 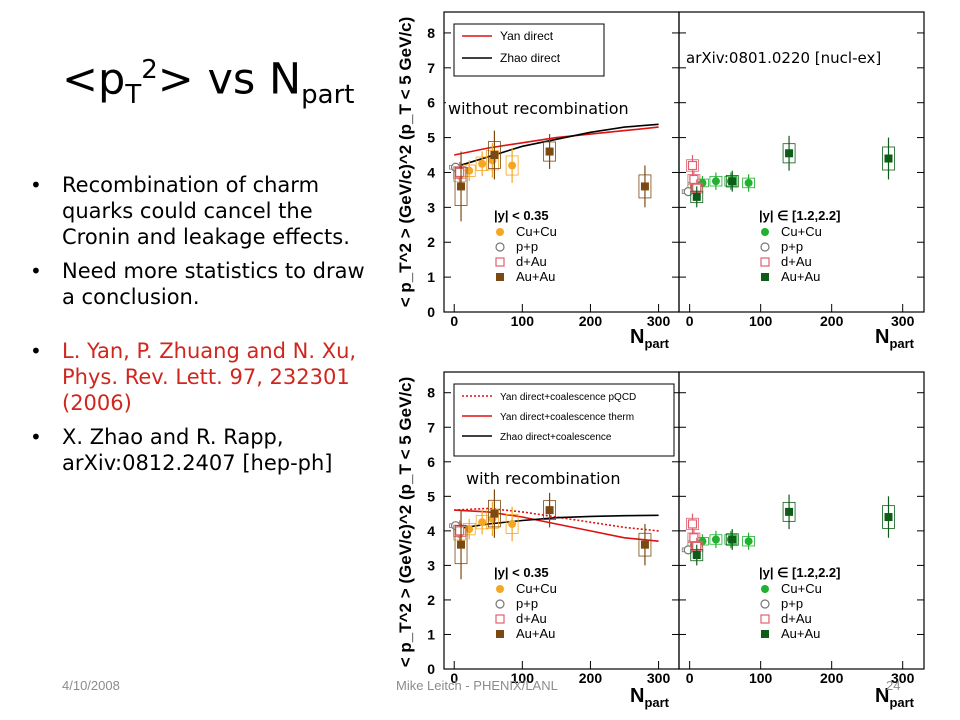 What do you see at coordinates (529, 50) in the screenshot?
I see `theory-legend-box` at bounding box center [529, 50].